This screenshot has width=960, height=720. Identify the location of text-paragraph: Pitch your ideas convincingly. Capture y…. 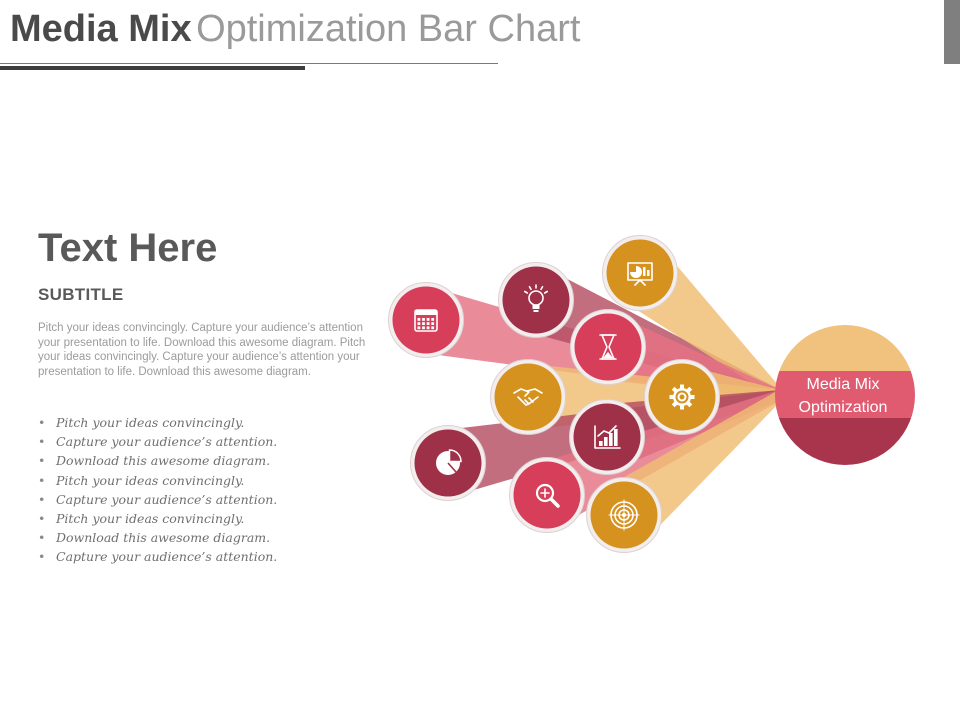
(202, 350).